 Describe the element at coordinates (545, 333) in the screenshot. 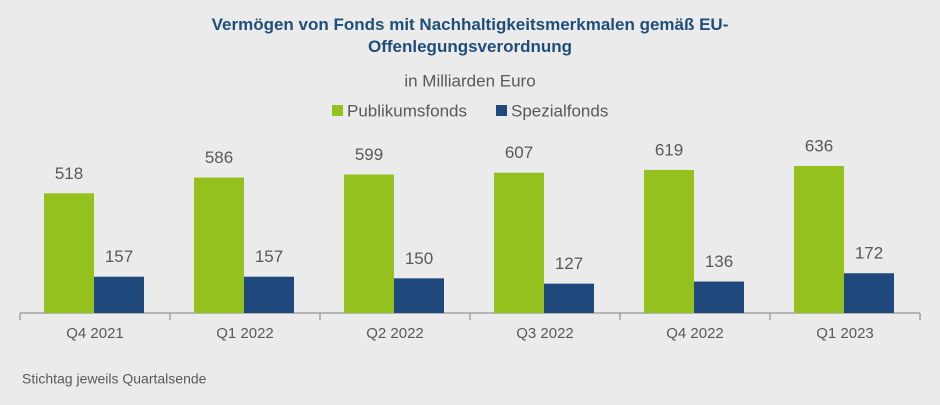

I see `x-tick-label: Q3 2022` at that location.